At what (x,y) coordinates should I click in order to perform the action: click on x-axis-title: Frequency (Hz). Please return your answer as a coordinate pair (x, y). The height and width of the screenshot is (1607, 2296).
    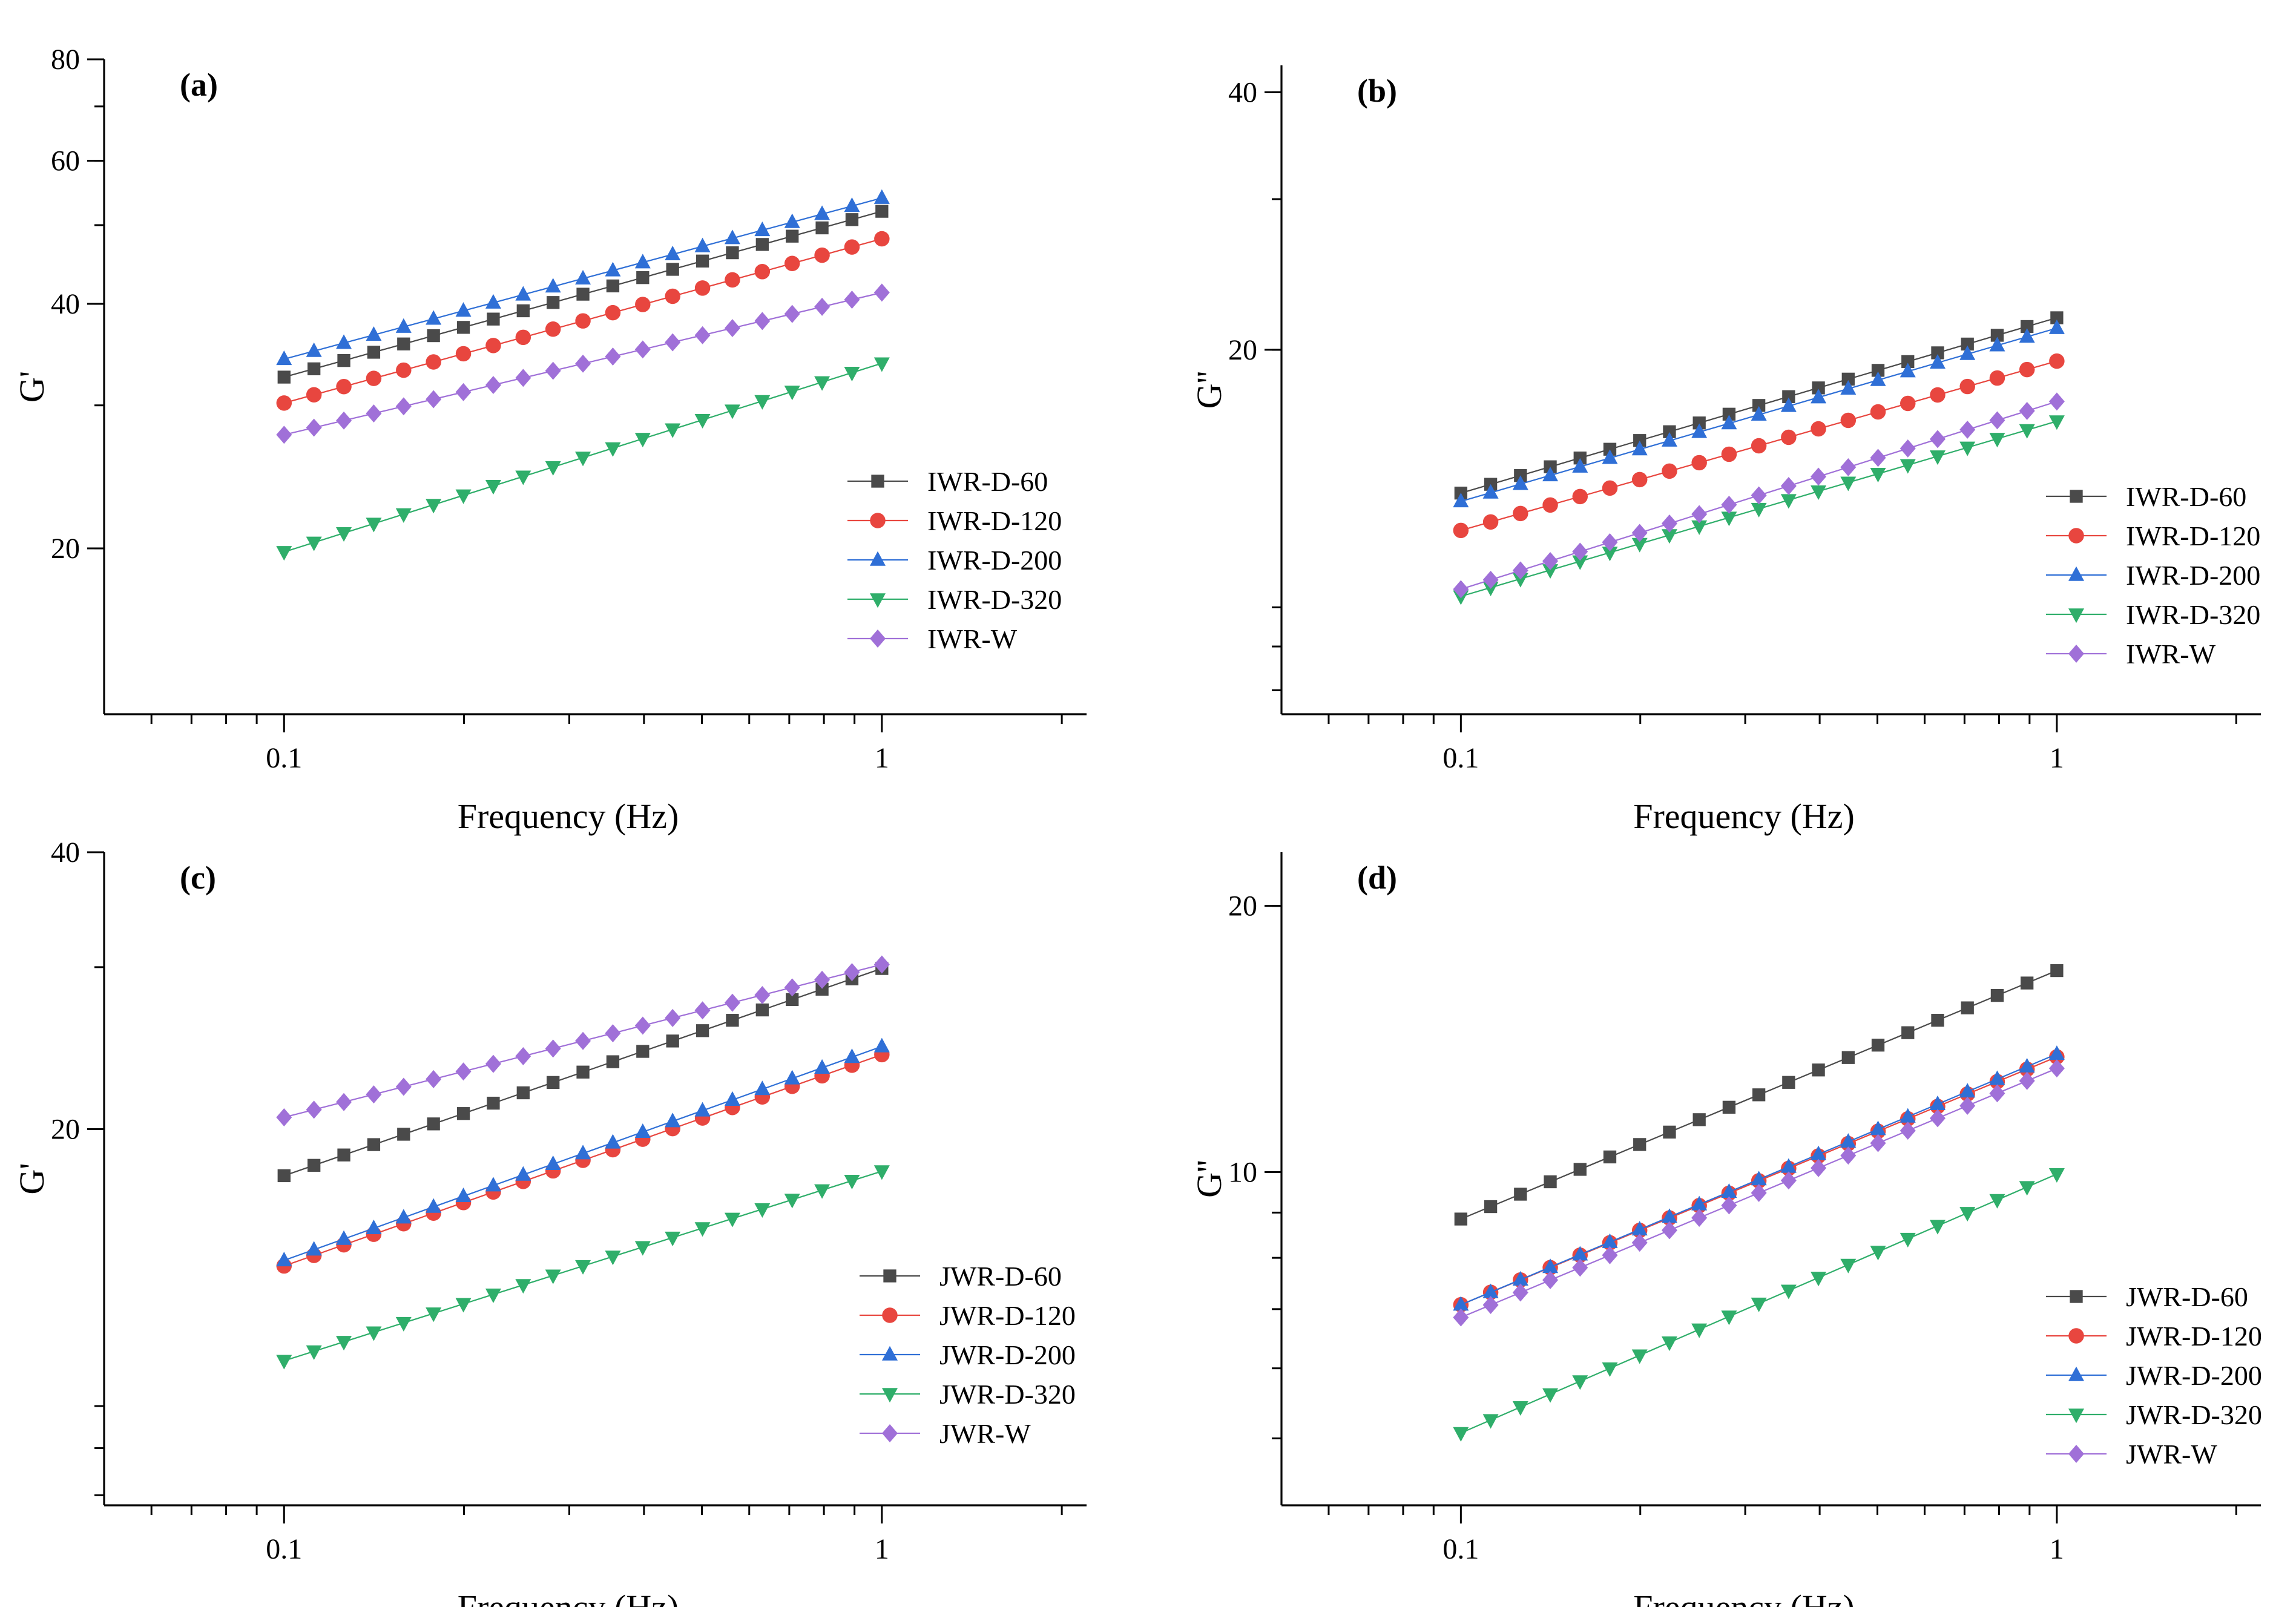
    Looking at the image, I should click on (1744, 817).